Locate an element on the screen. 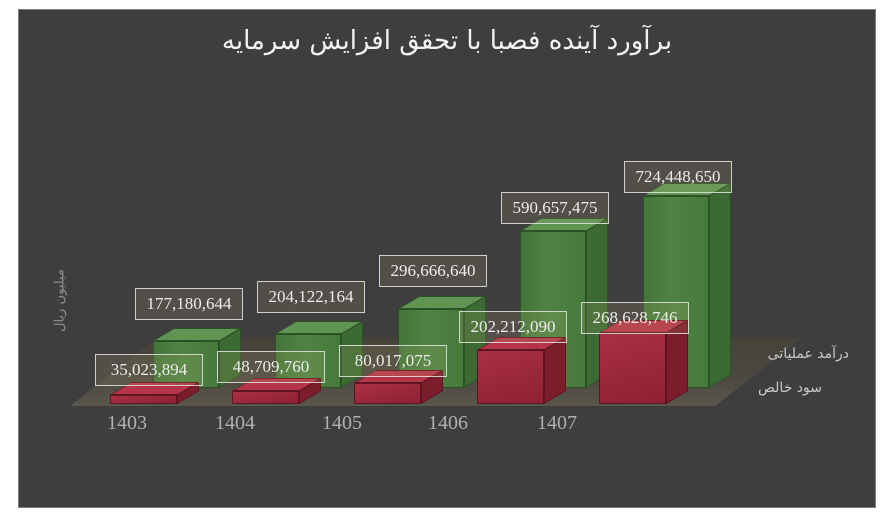  value-label-net-profit-1404: 48,709,760 is located at coordinates (271, 367).